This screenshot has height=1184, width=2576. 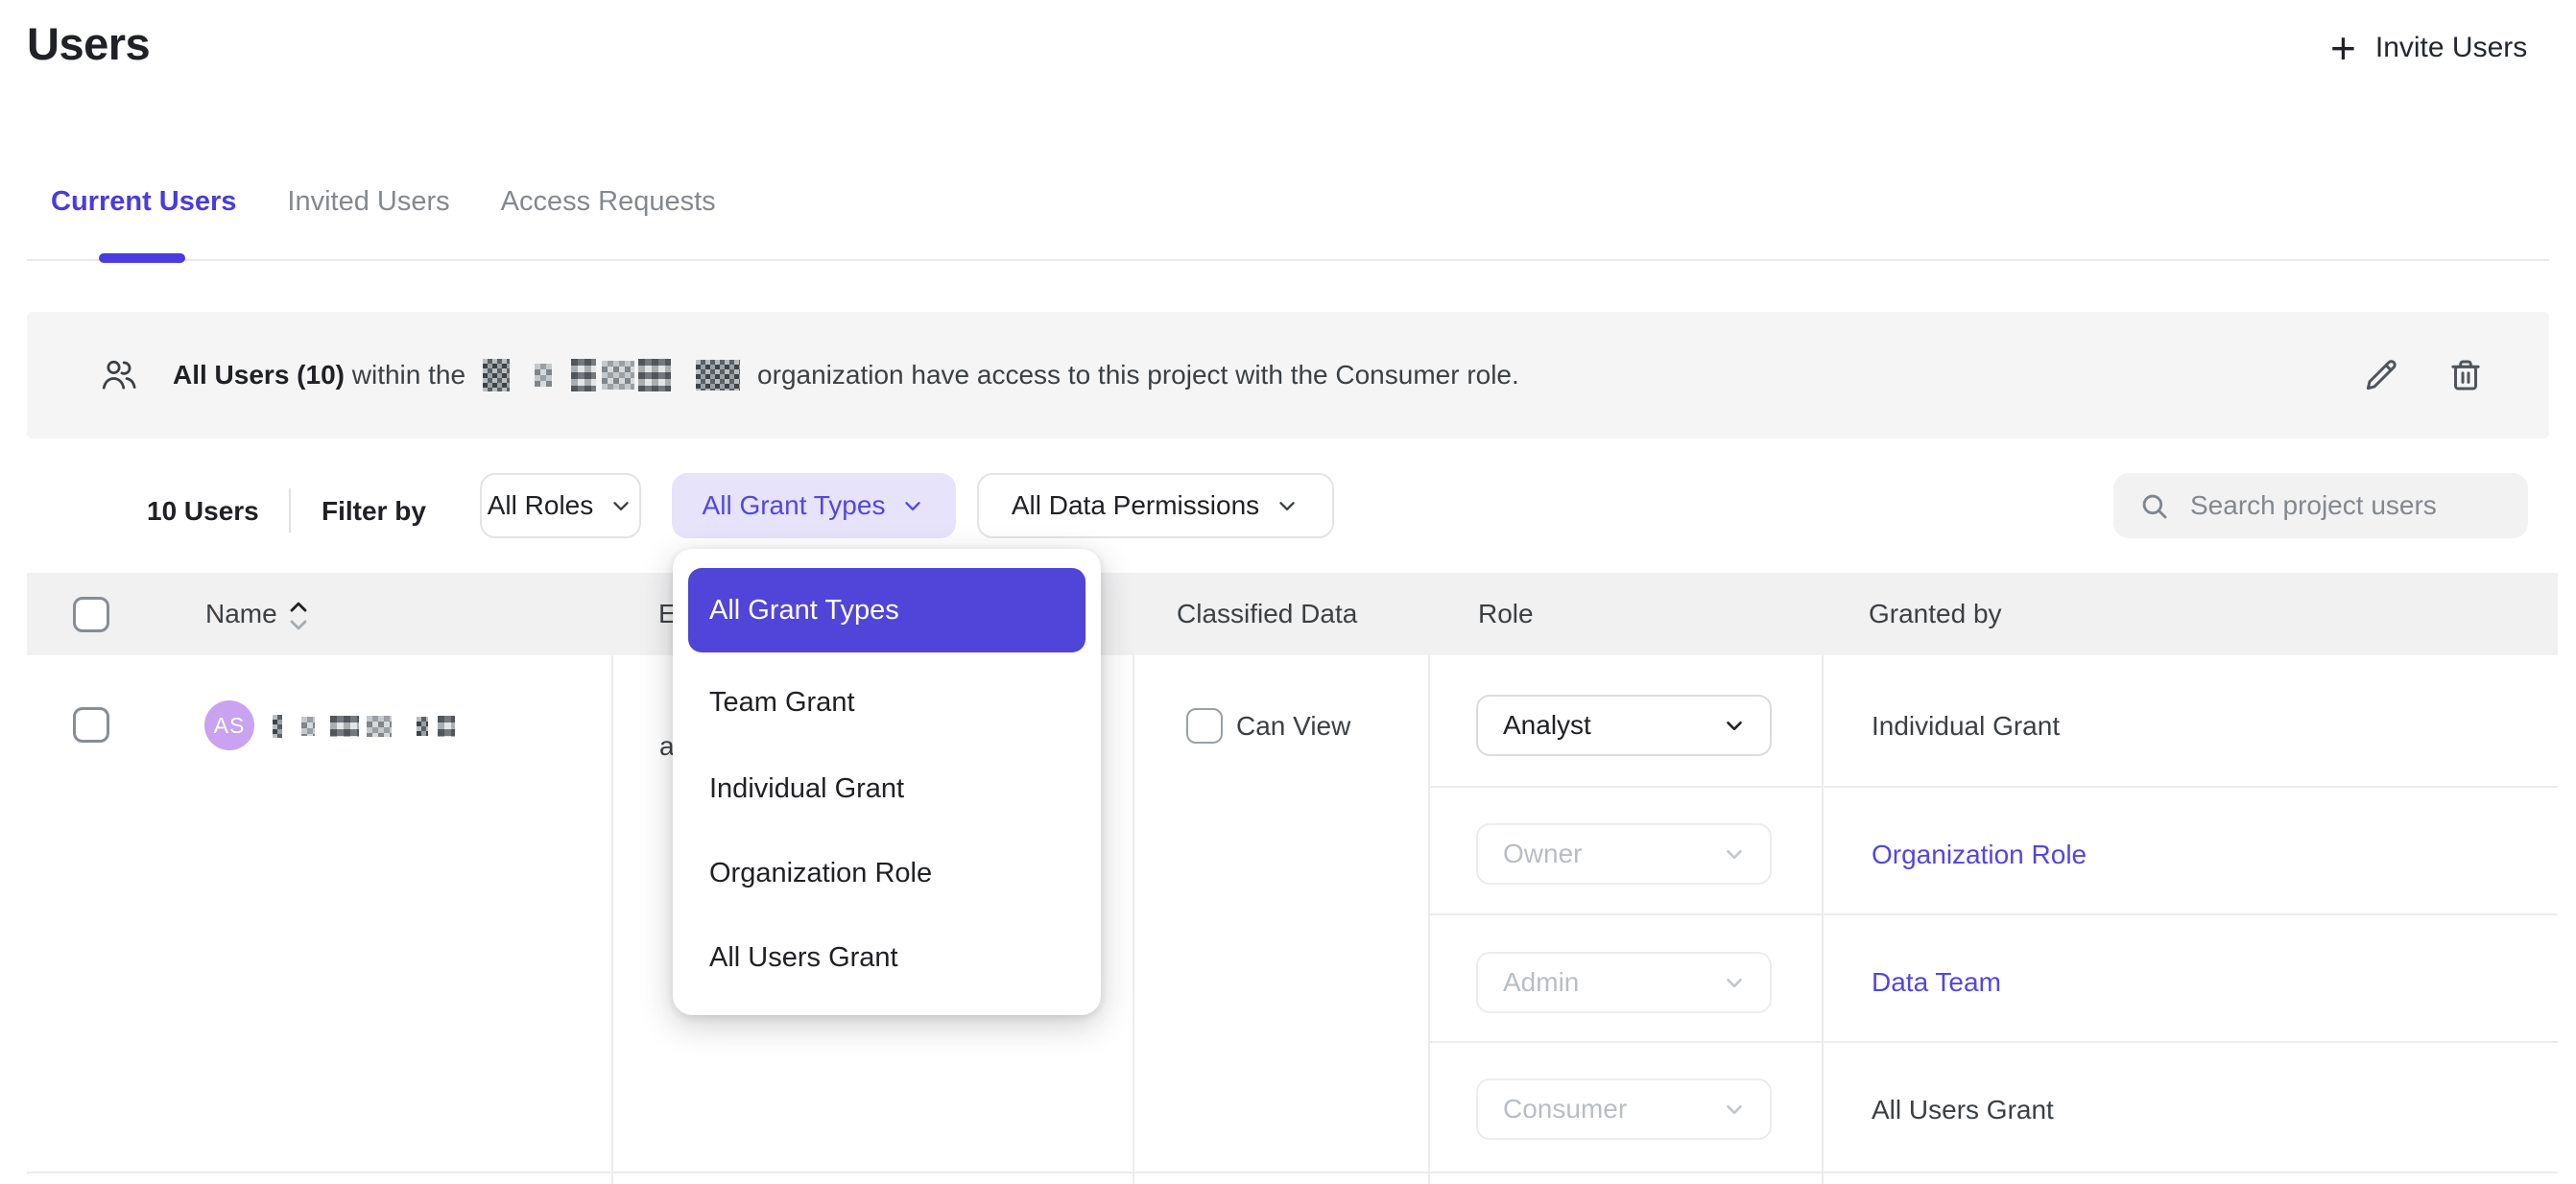 I want to click on trash-icon, so click(x=2465, y=375).